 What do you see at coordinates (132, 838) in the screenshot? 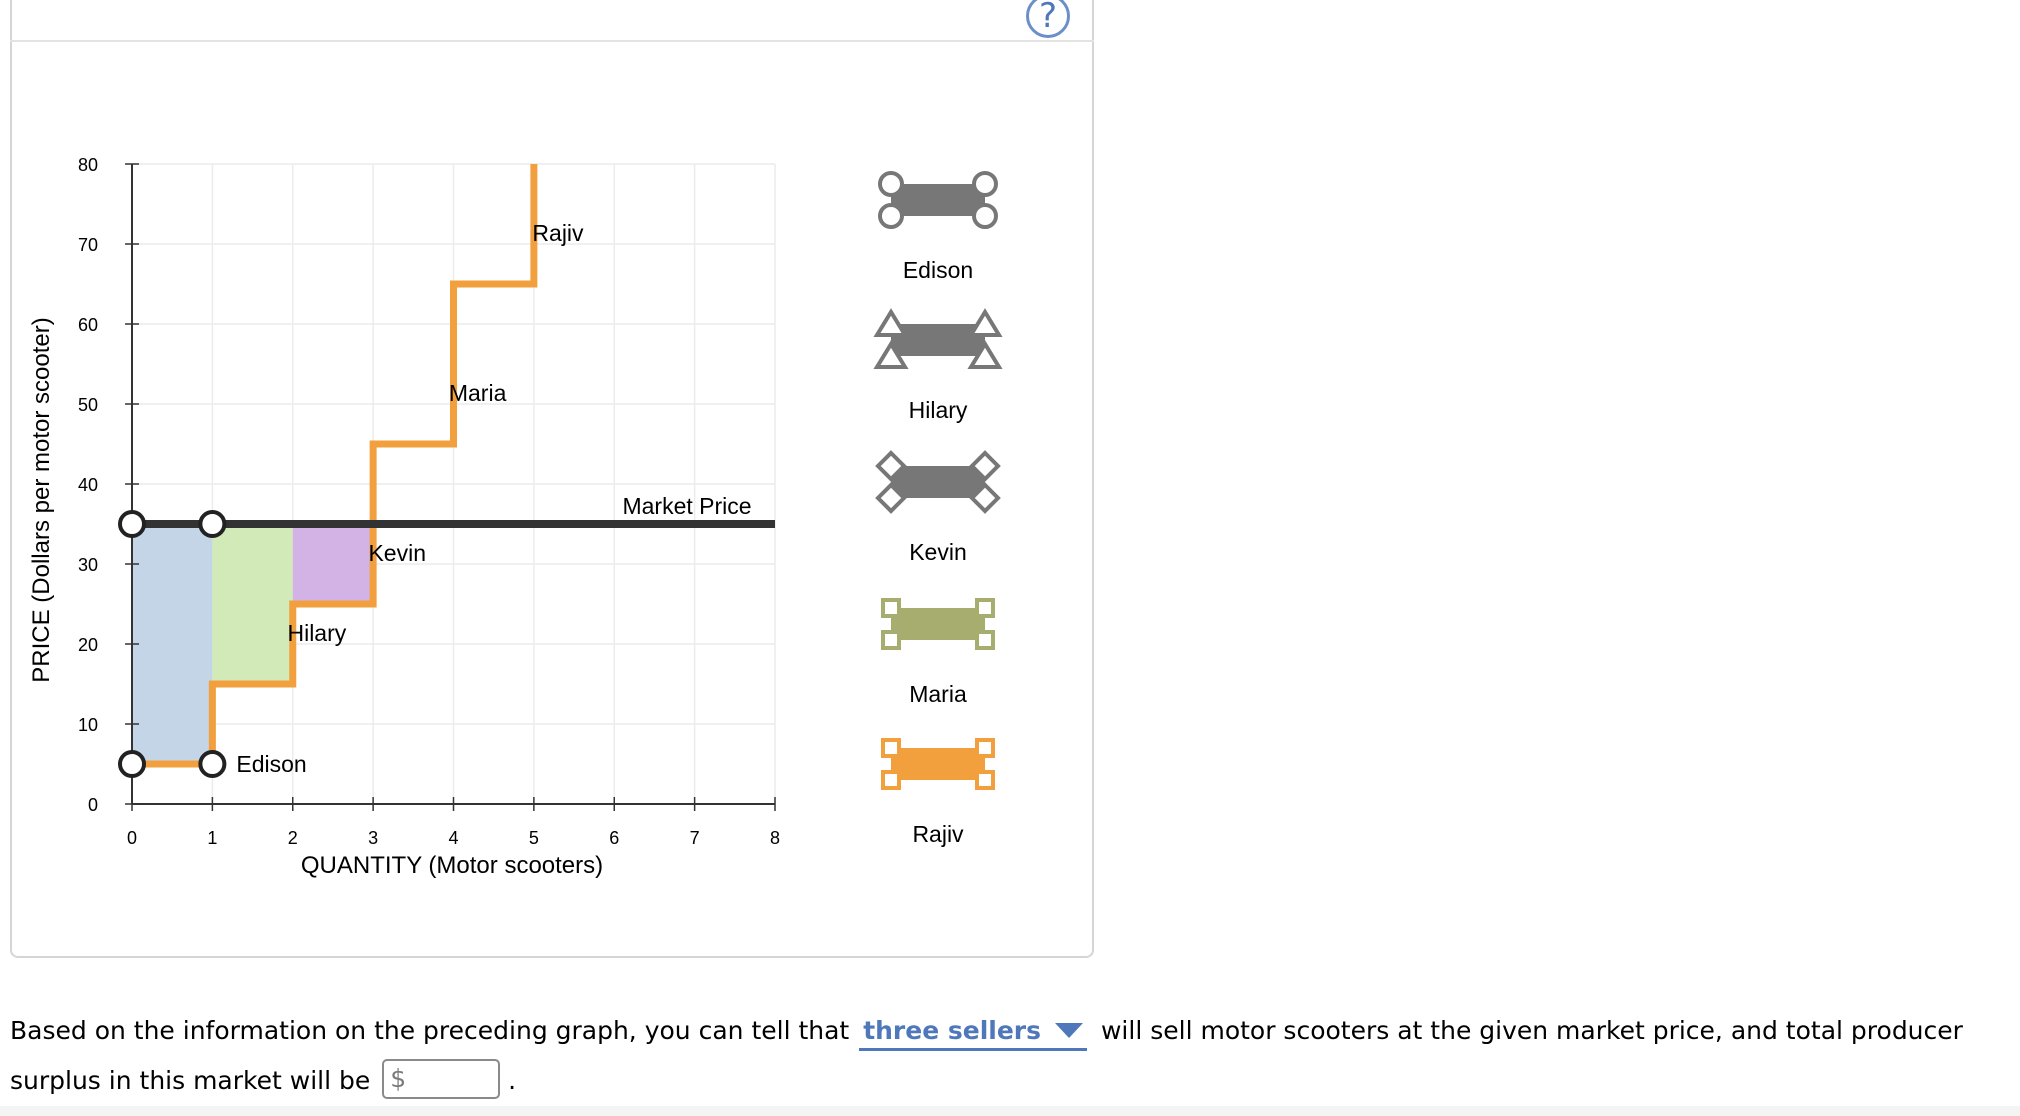
I see `x-tick-label: 0` at bounding box center [132, 838].